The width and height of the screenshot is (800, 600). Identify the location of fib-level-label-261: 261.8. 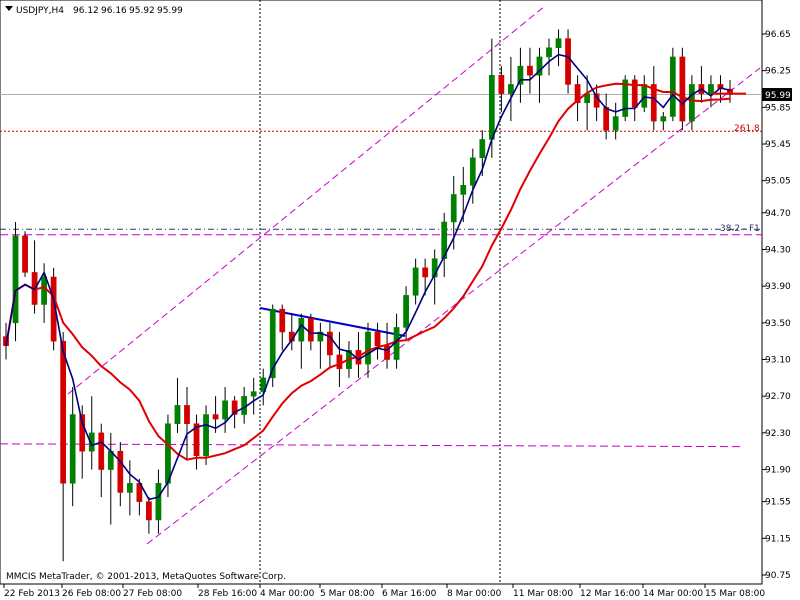
(747, 129).